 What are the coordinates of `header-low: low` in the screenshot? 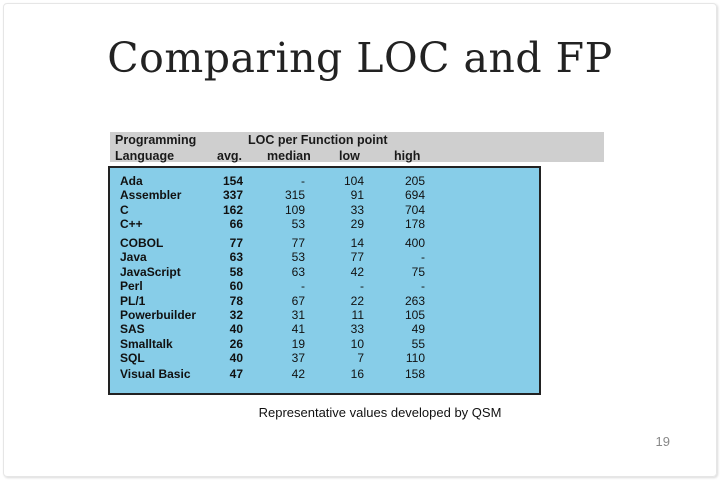 It's located at (349, 156).